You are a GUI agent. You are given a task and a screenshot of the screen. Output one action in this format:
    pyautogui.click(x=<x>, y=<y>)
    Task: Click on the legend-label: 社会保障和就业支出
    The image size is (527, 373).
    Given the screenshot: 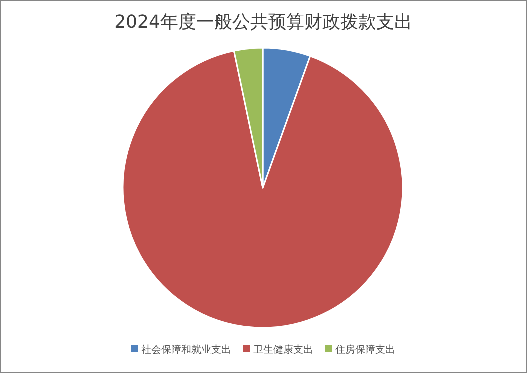 What is the action you would take?
    pyautogui.click(x=187, y=350)
    